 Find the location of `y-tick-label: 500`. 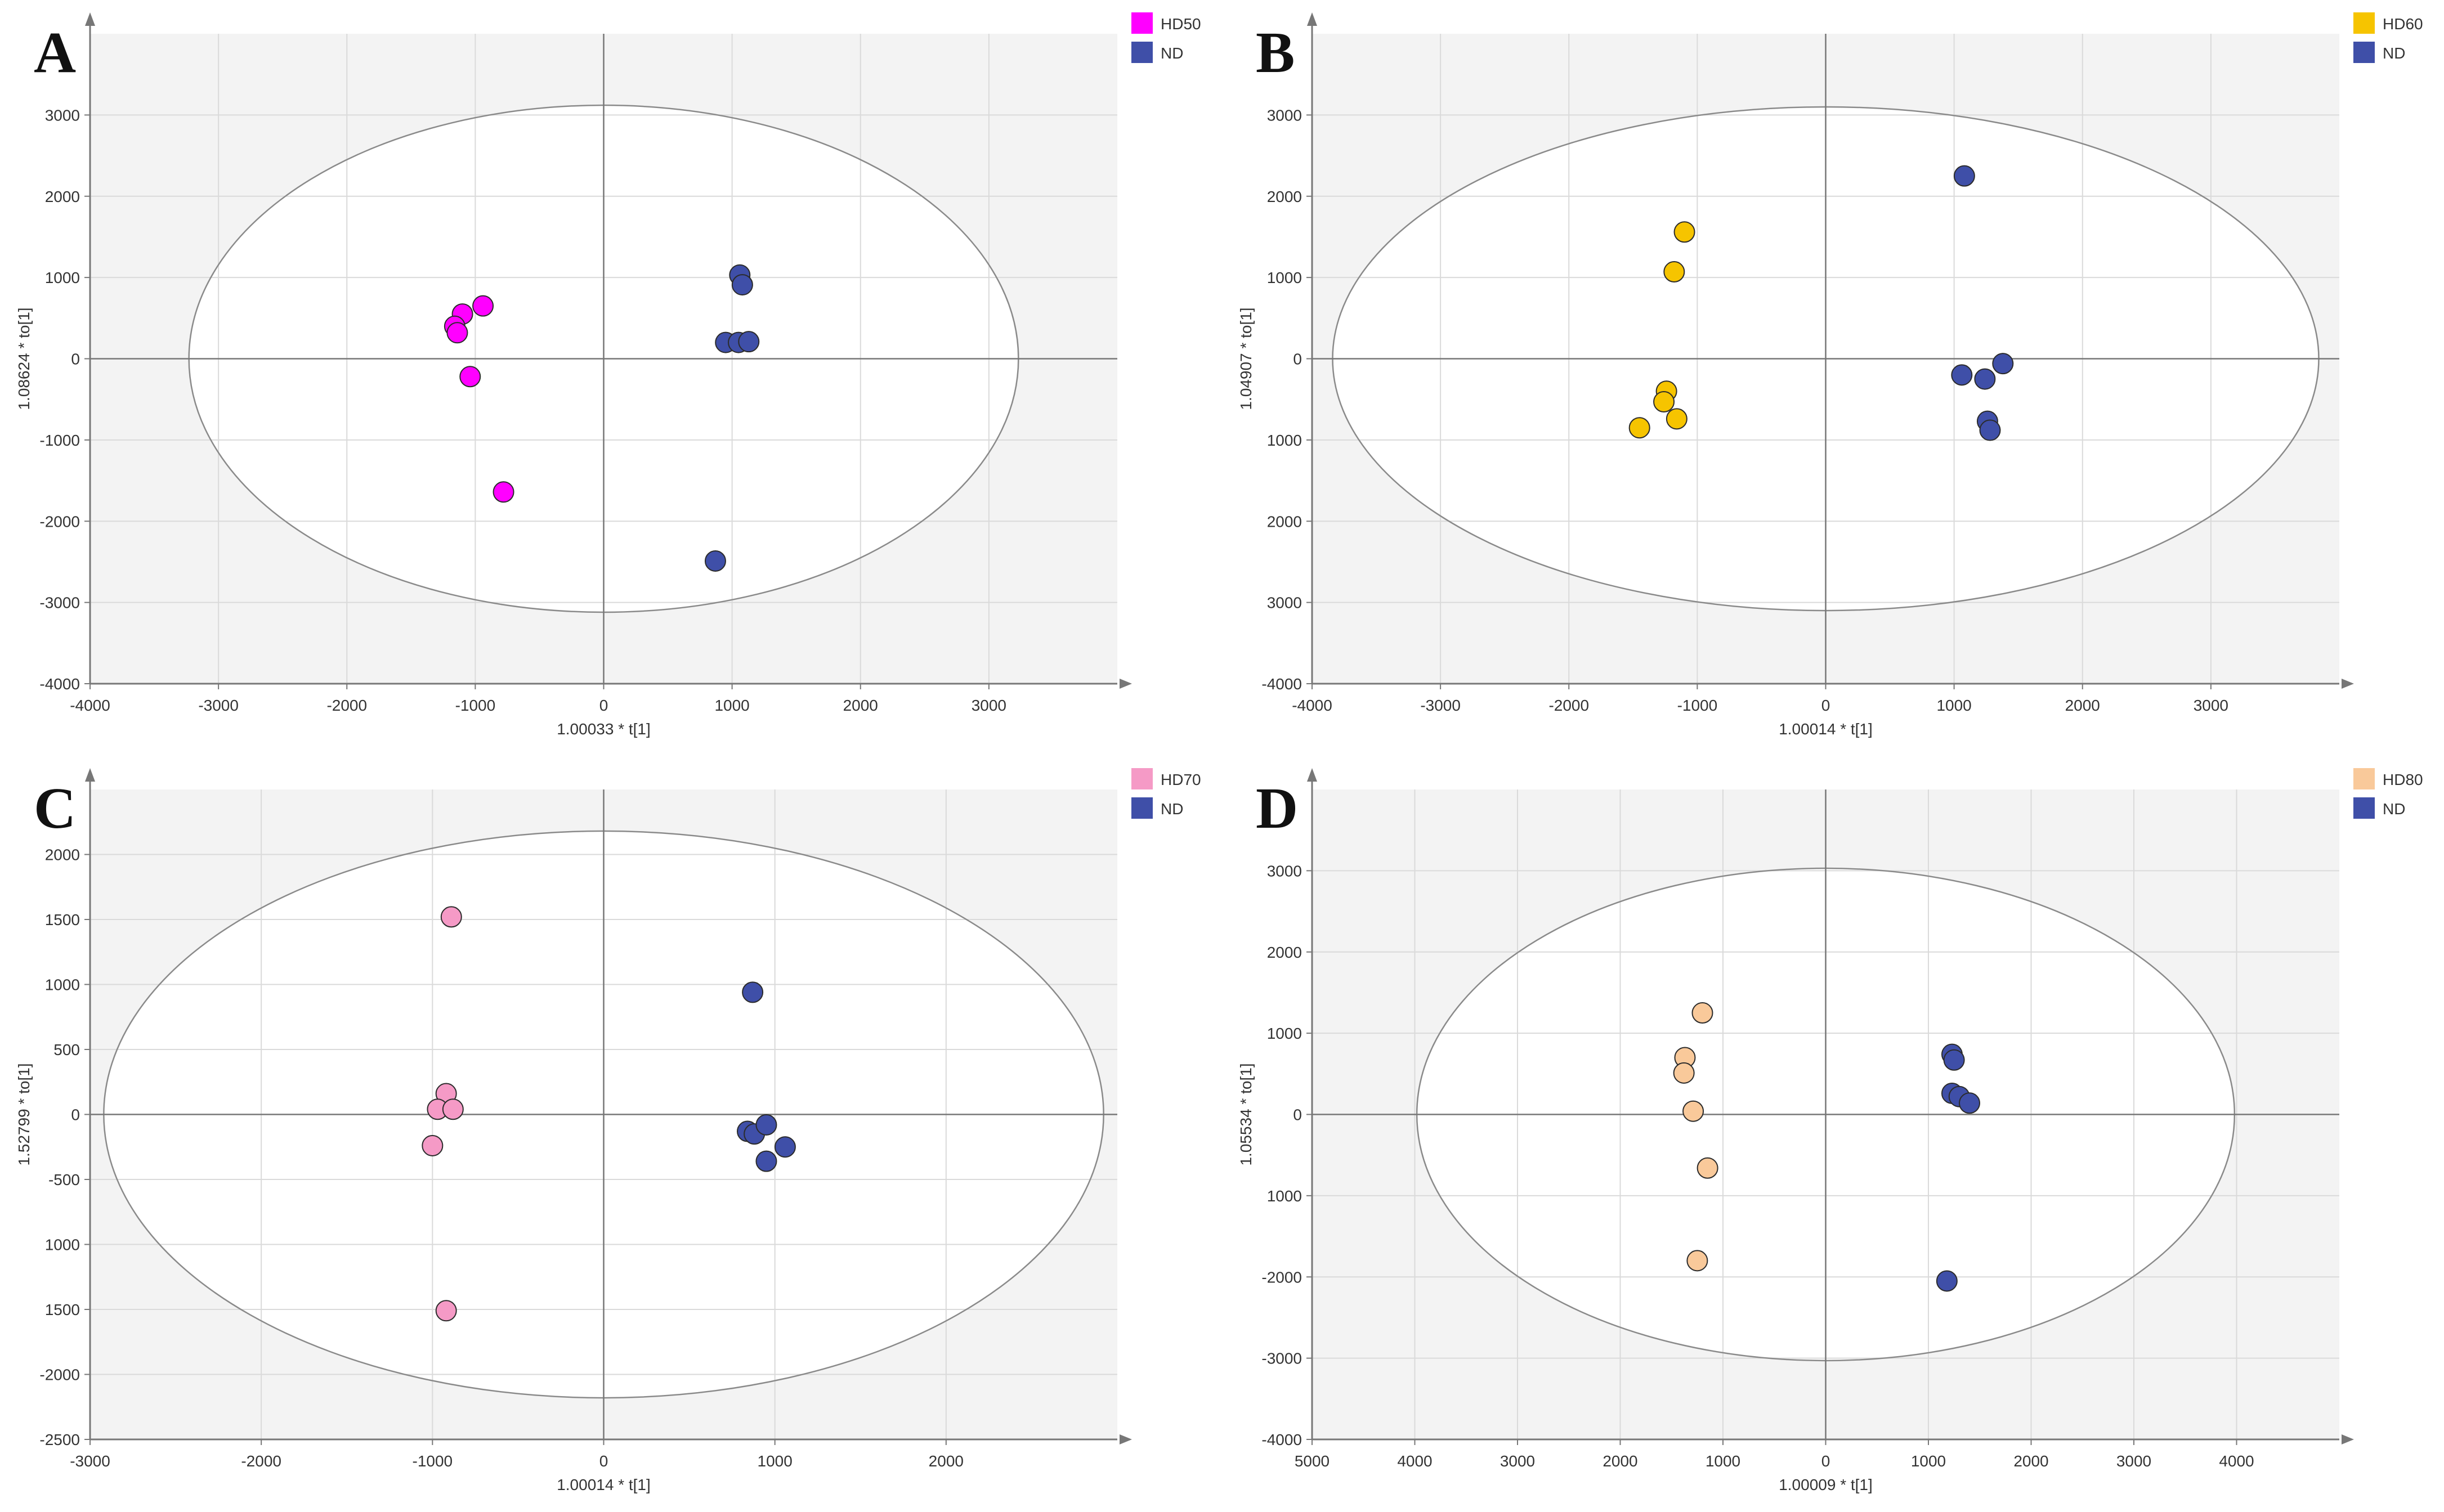

y-tick-label: 500 is located at coordinates (66, 1049).